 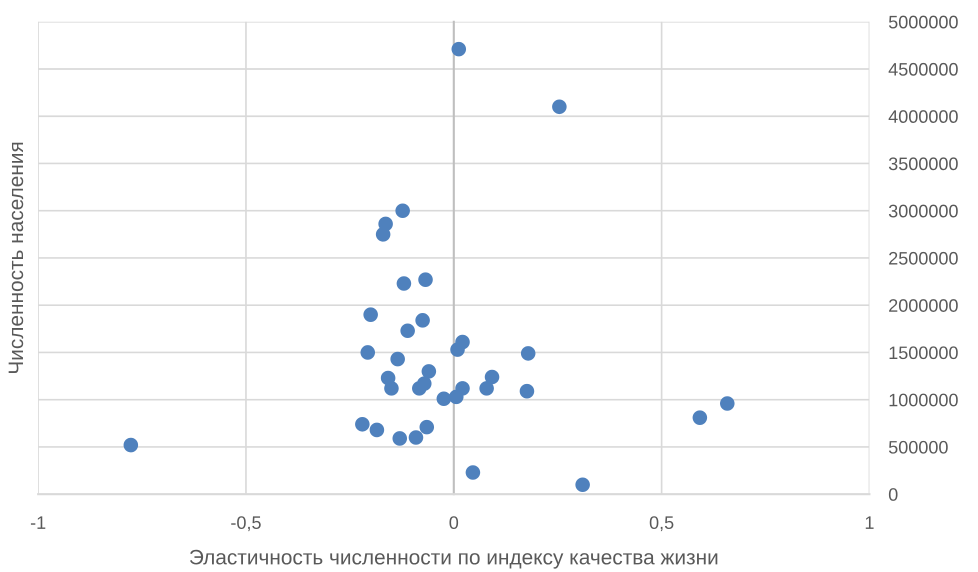 What do you see at coordinates (918, 447) in the screenshot?
I see `y-tick-label: 500000` at bounding box center [918, 447].